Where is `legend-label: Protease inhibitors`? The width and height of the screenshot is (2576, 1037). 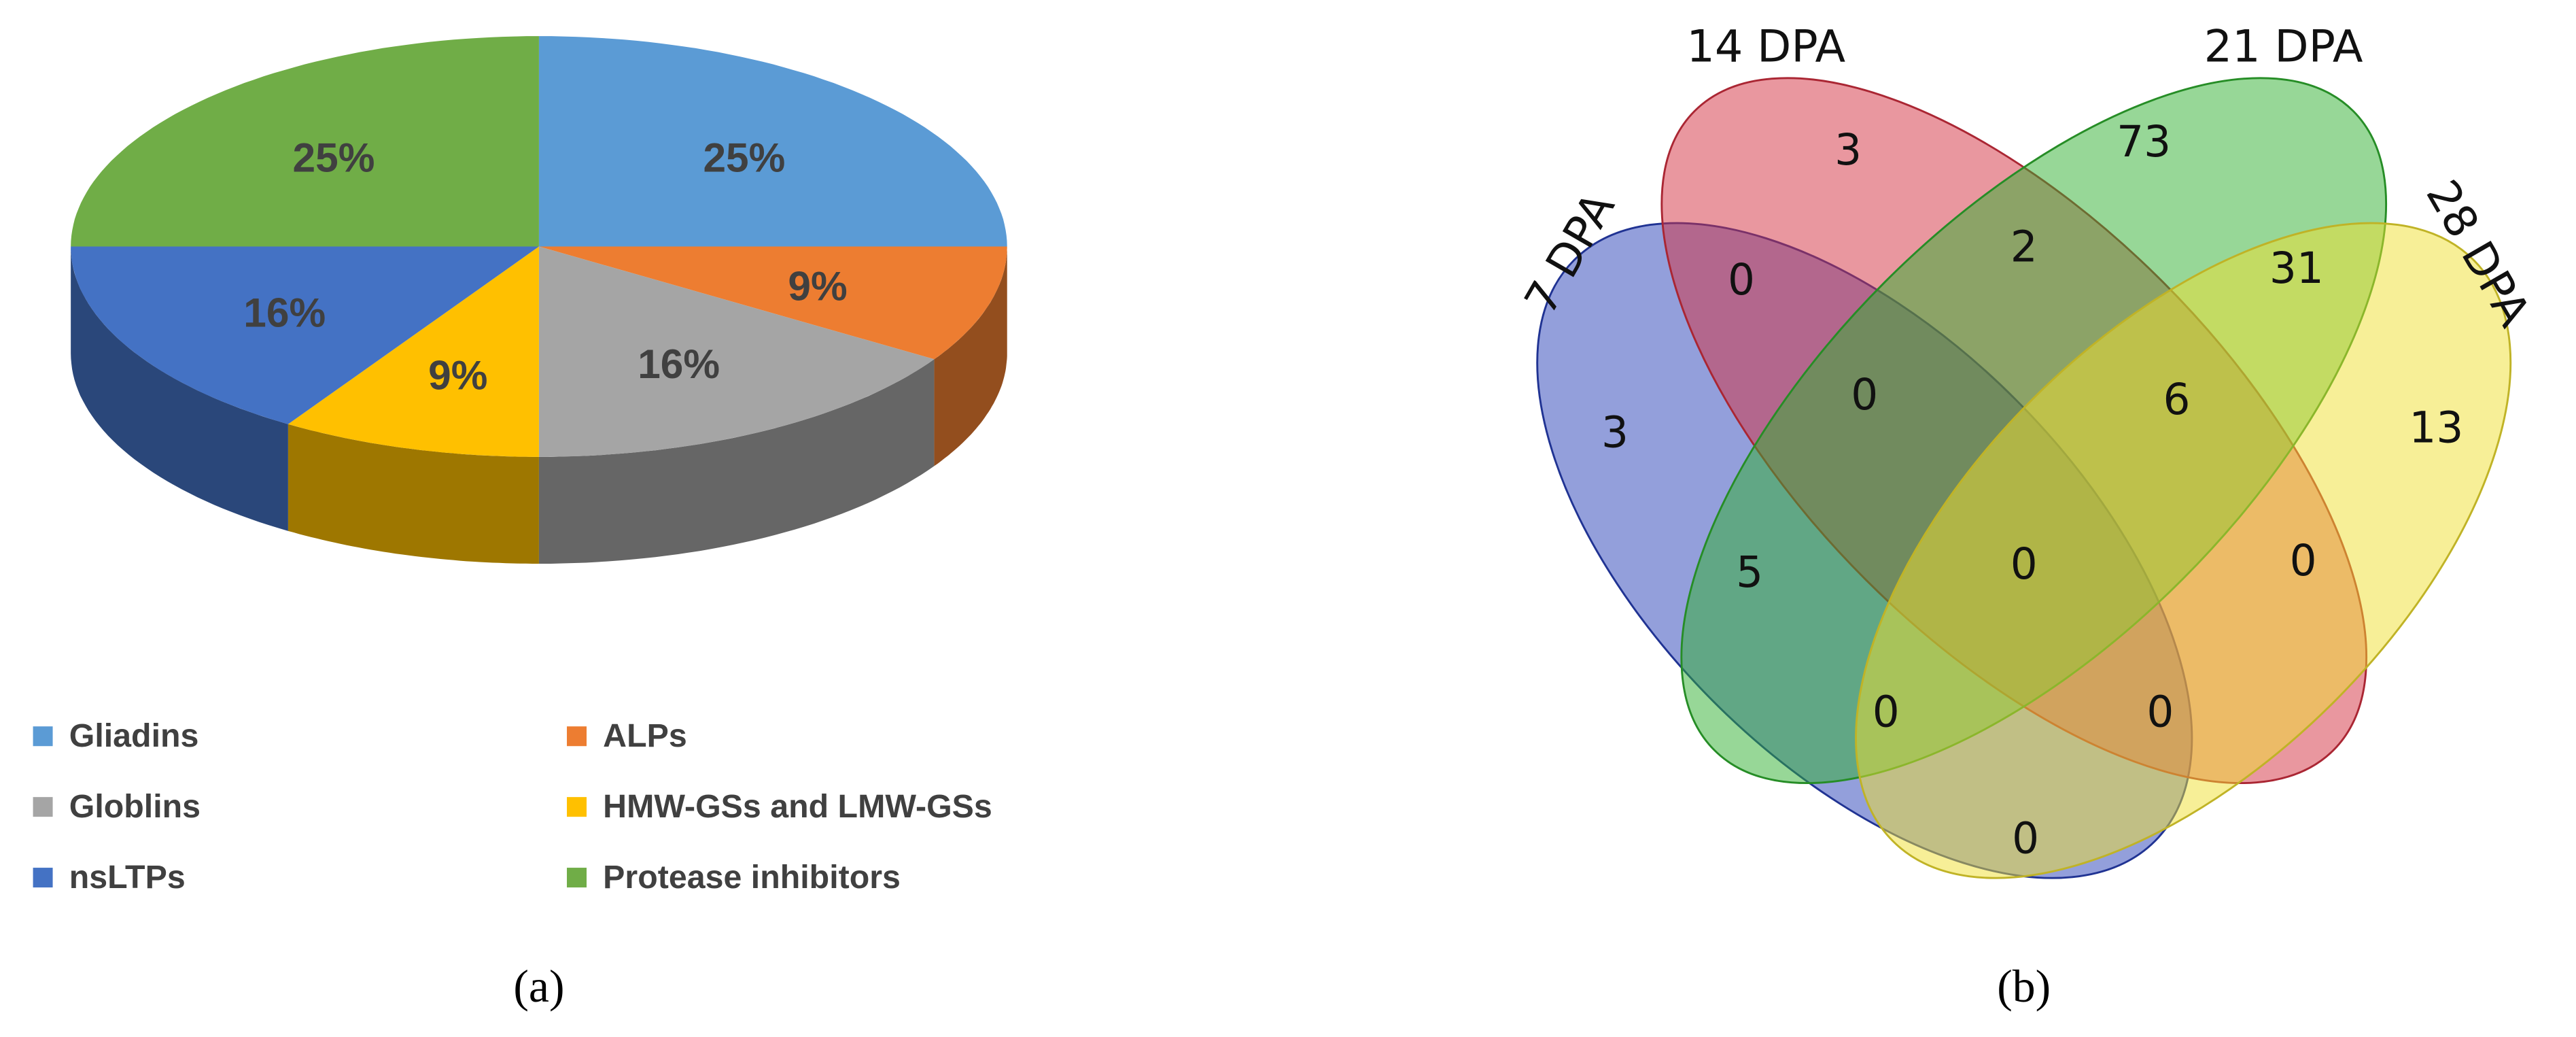
legend-label: Protease inhibitors is located at coordinates (752, 878).